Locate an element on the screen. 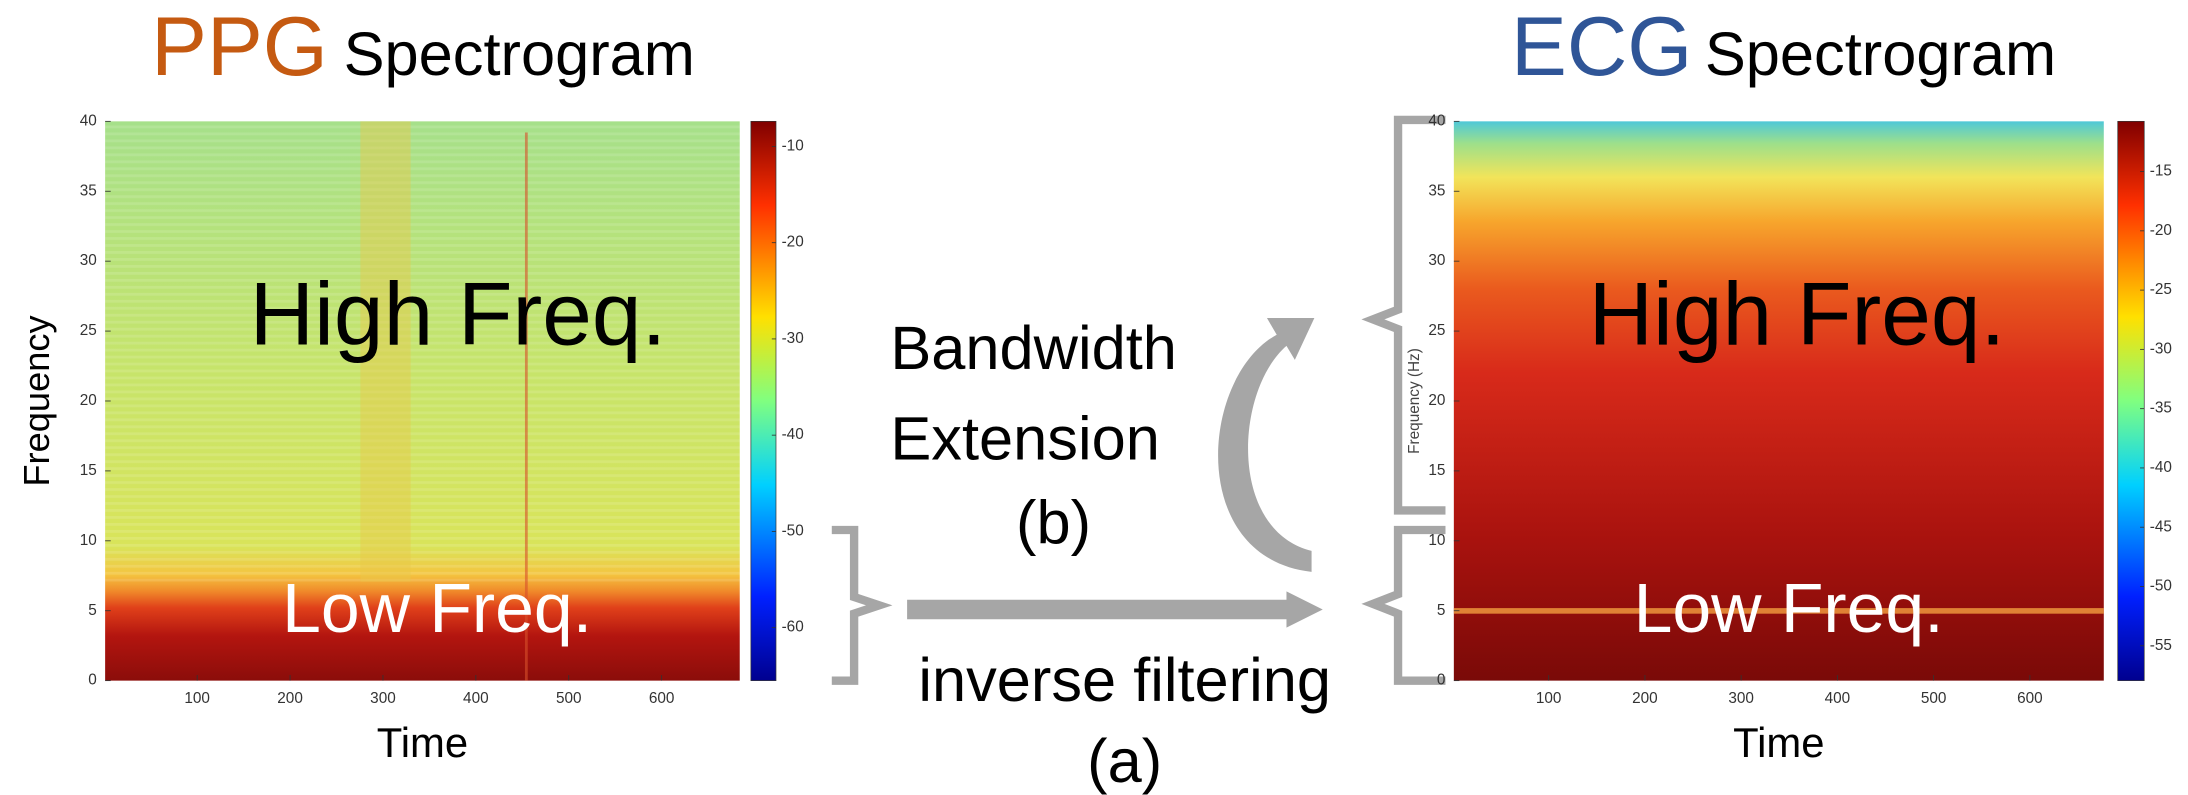  panel-title: ECG is located at coordinates (1601, 46).